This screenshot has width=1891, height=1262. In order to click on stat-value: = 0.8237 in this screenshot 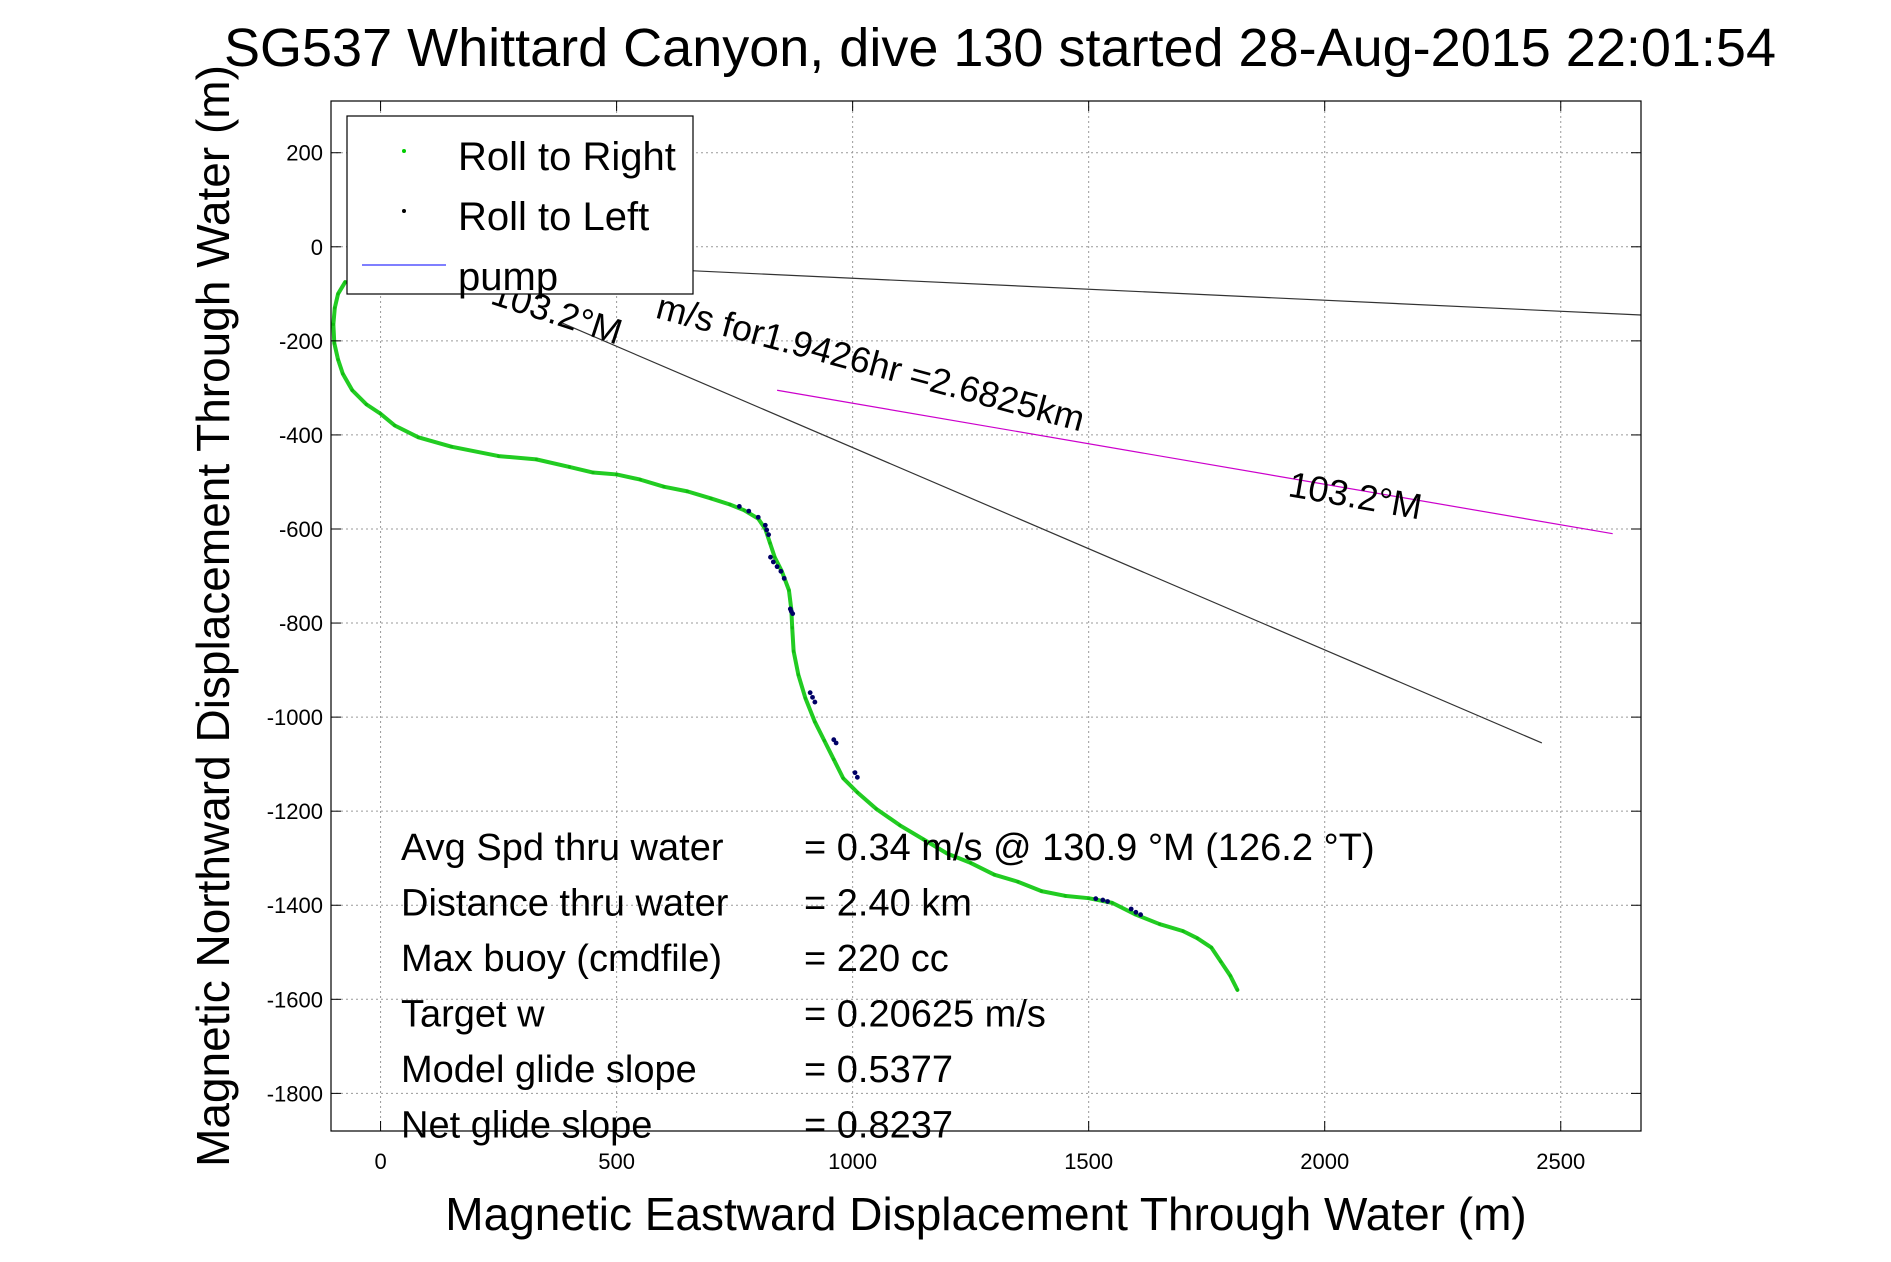, I will do `click(878, 1126)`.